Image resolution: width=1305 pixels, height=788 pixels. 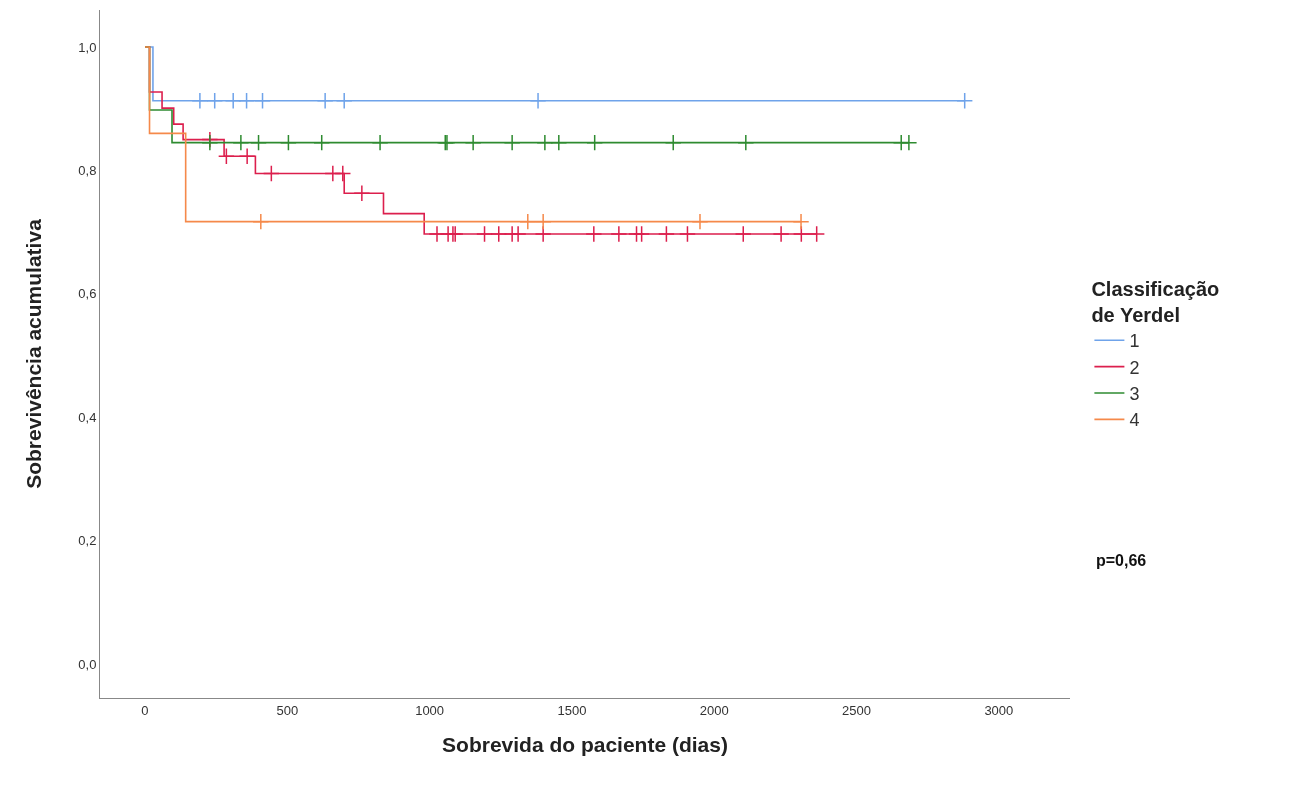 I want to click on x-tick-label: 1500, so click(x=572, y=710).